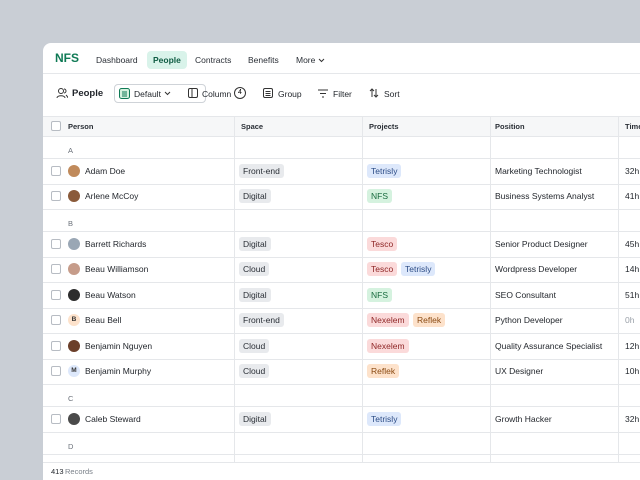 Image resolution: width=640 pixels, height=480 pixels. What do you see at coordinates (167, 60) in the screenshot?
I see `nav-item: People` at bounding box center [167, 60].